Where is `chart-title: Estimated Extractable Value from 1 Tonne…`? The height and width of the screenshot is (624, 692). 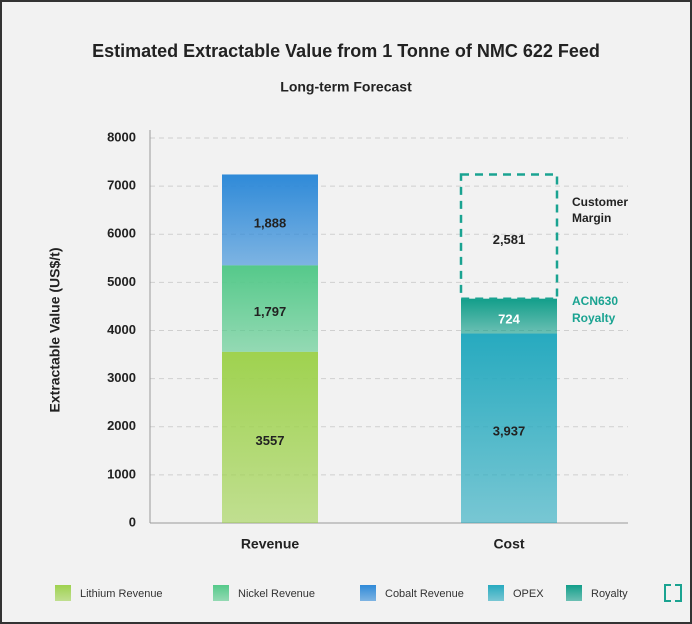 chart-title: Estimated Extractable Value from 1 Tonne… is located at coordinates (346, 51).